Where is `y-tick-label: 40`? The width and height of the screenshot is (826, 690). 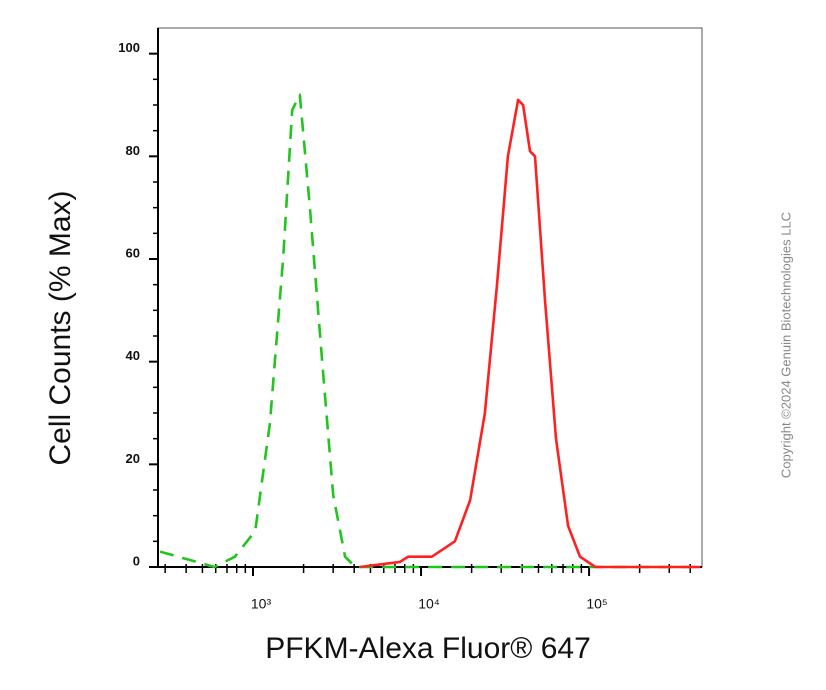 y-tick-label: 40 is located at coordinates (133, 355).